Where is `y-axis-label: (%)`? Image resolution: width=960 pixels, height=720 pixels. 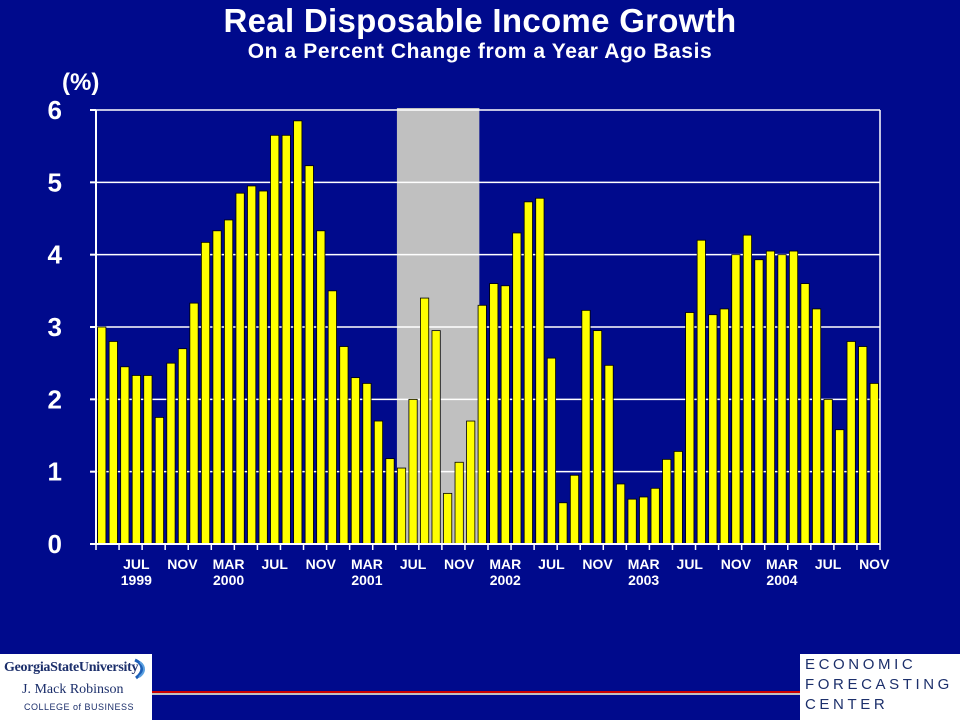 y-axis-label: (%) is located at coordinates (80, 82).